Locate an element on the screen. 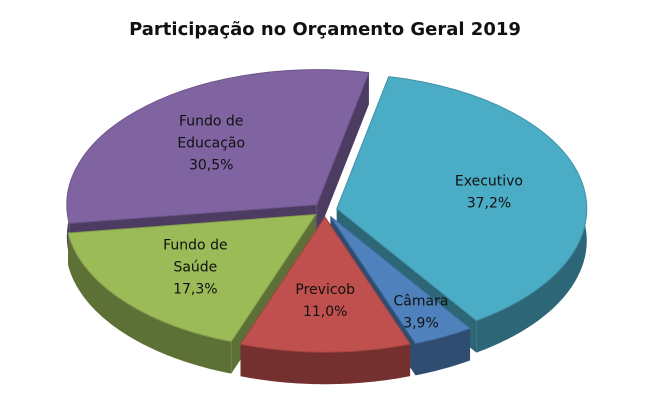  slice-label: Fundo de Educação is located at coordinates (211, 132).